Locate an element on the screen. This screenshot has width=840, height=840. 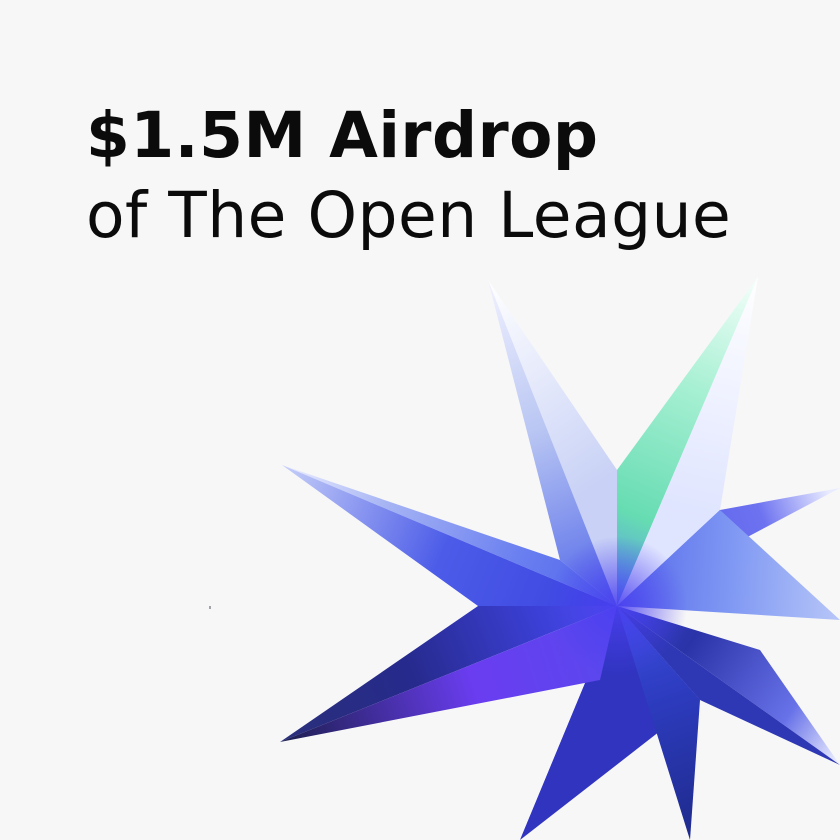
headline-amount: $1.5M Airdrop is located at coordinates (342, 135).